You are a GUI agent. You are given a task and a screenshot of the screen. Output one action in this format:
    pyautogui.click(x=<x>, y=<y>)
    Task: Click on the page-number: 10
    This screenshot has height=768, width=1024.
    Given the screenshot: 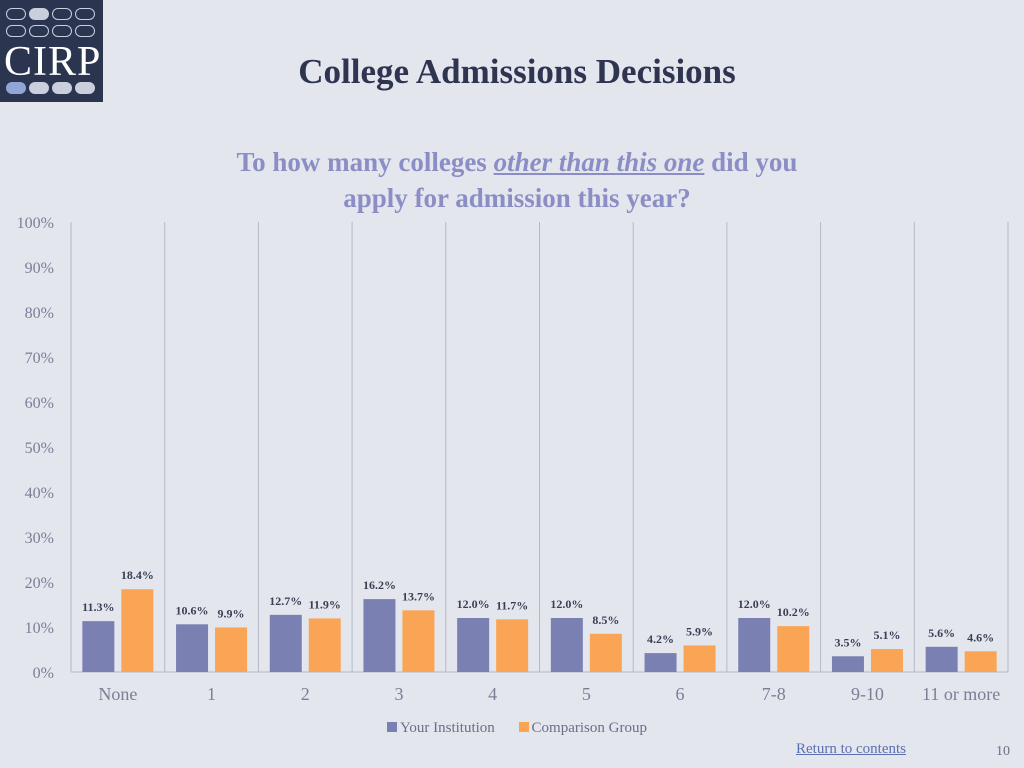 What is the action you would take?
    pyautogui.click(x=1003, y=751)
    